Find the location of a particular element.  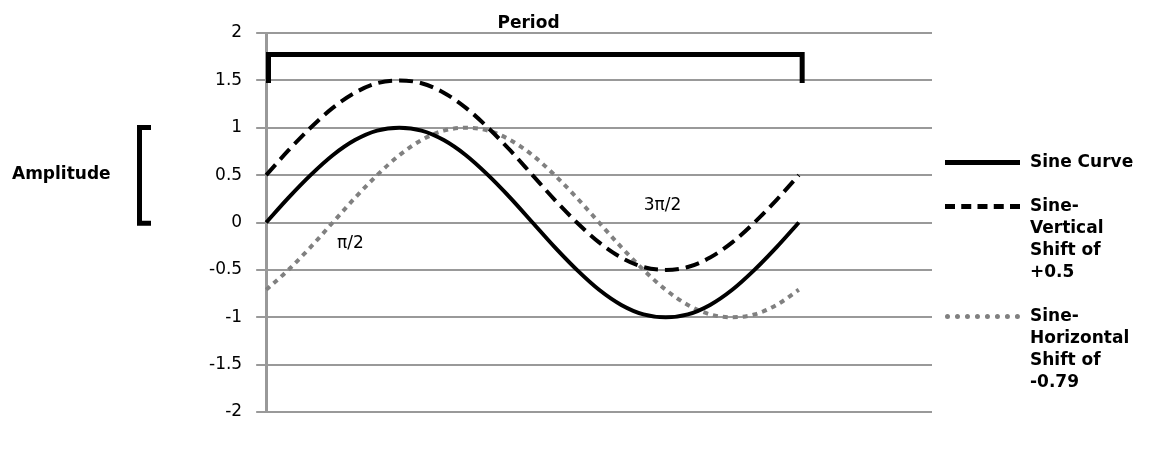

y-tick-label: 0 is located at coordinates (237, 220).